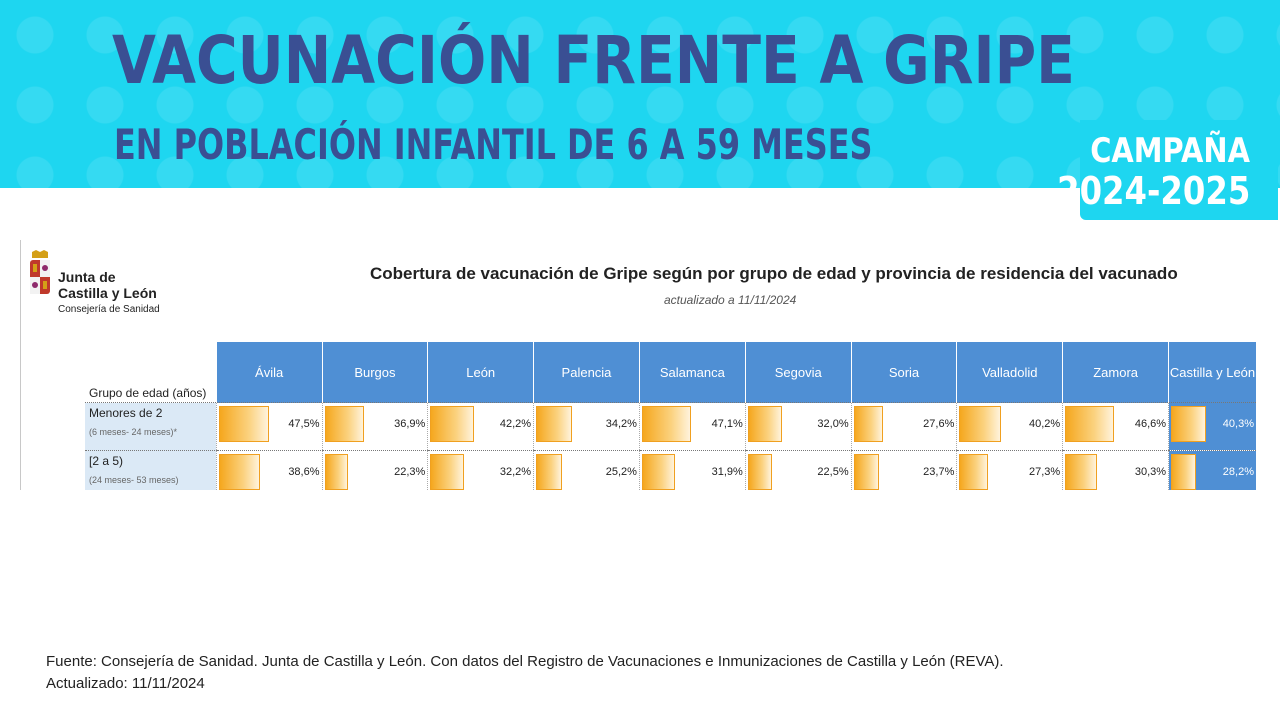  What do you see at coordinates (374, 372) in the screenshot?
I see `col-header: Burgos` at bounding box center [374, 372].